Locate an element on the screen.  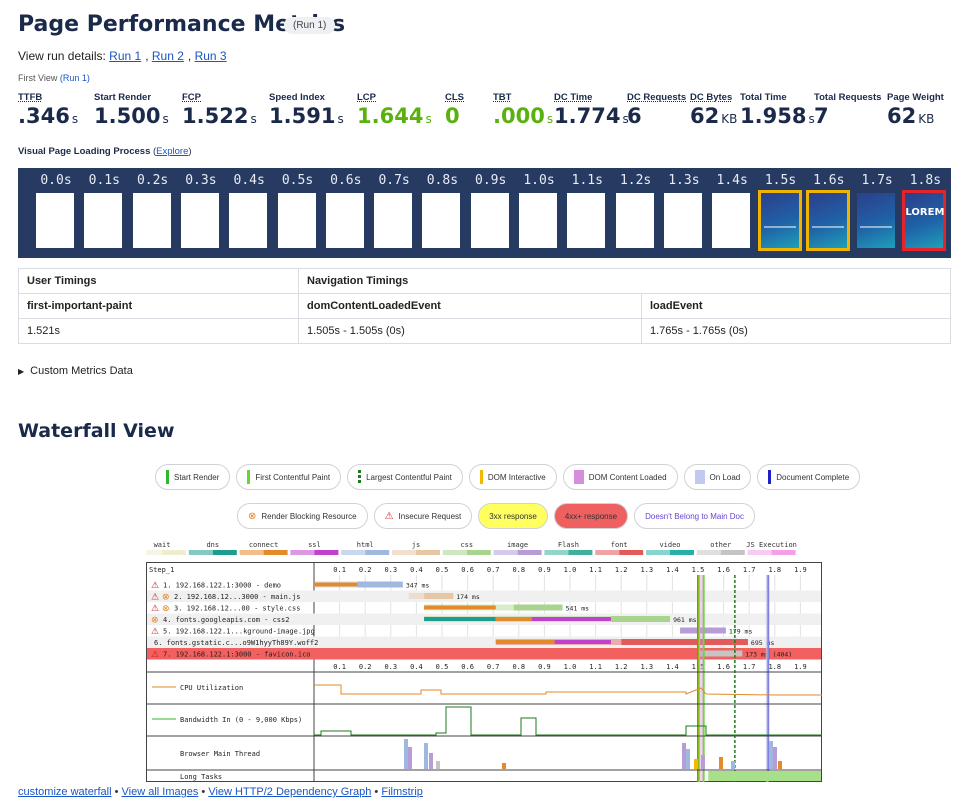
filmstrip-link: Filmstrip is located at coordinates (402, 792).